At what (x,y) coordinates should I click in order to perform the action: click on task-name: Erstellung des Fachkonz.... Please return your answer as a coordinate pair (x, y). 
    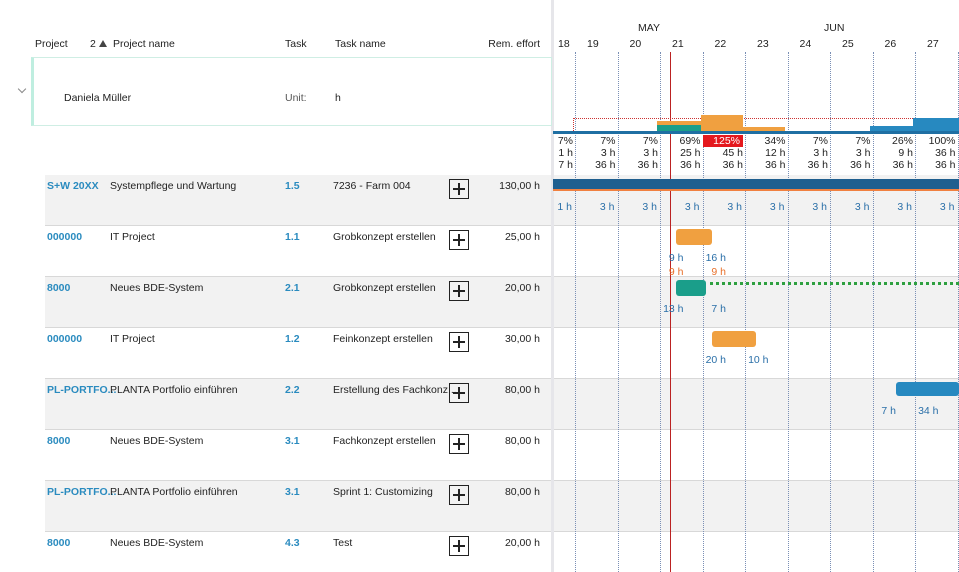
    Looking at the image, I should click on (395, 390).